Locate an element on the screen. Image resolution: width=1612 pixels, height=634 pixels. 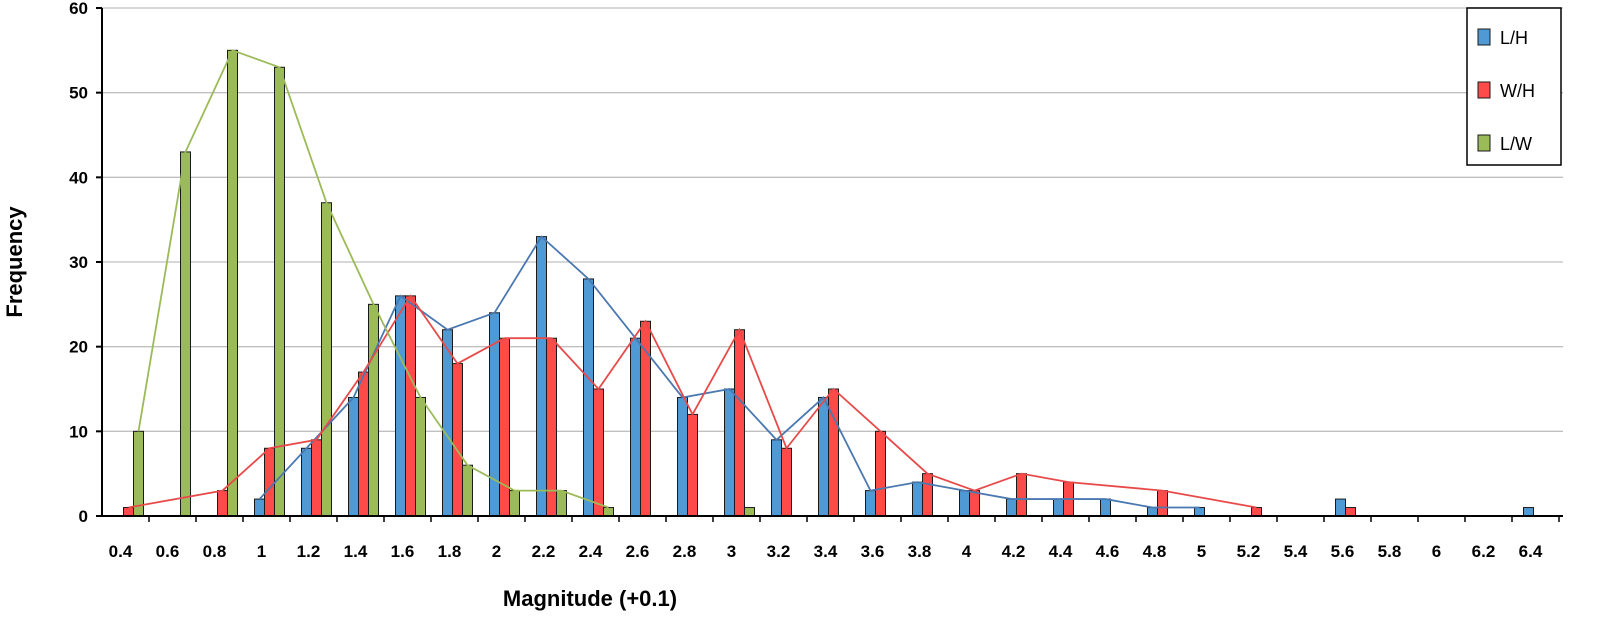
x-tick-label: 5.6 is located at coordinates (1343, 551).